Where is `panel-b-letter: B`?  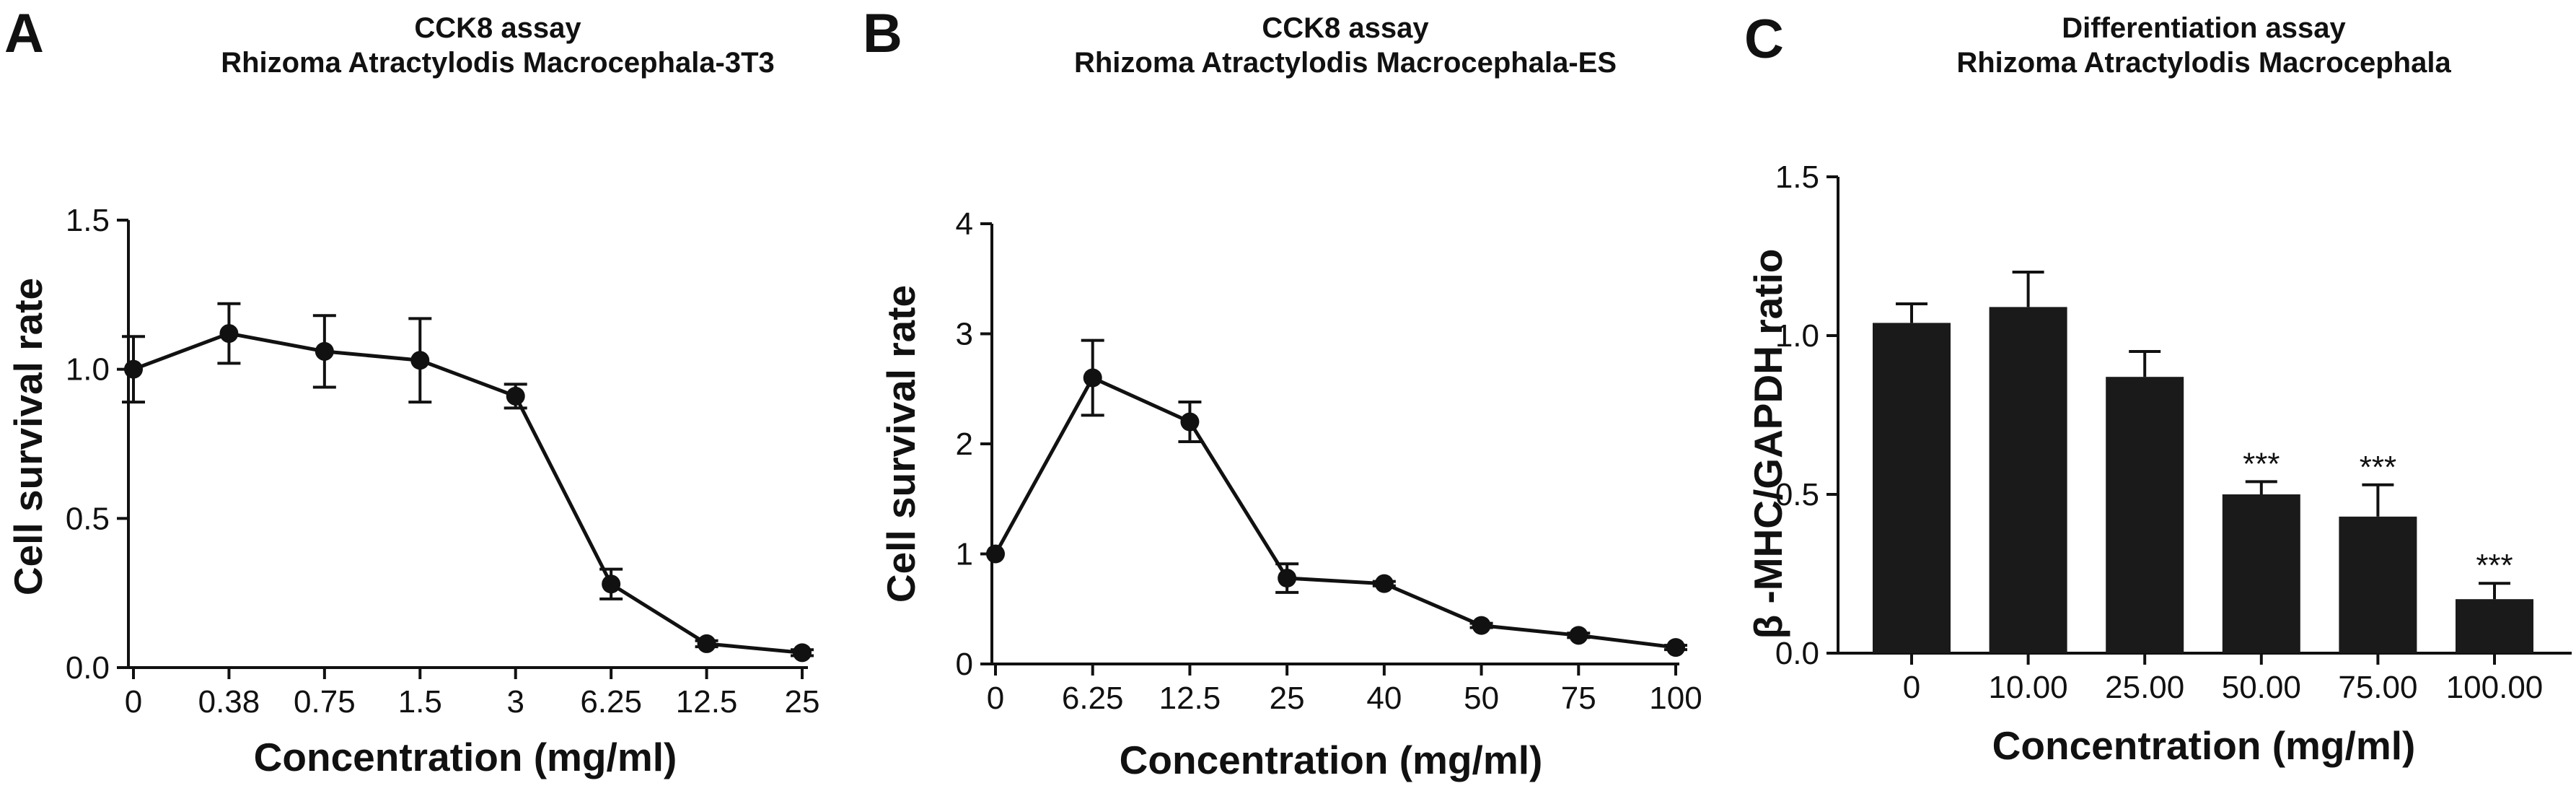 panel-b-letter: B is located at coordinates (882, 33).